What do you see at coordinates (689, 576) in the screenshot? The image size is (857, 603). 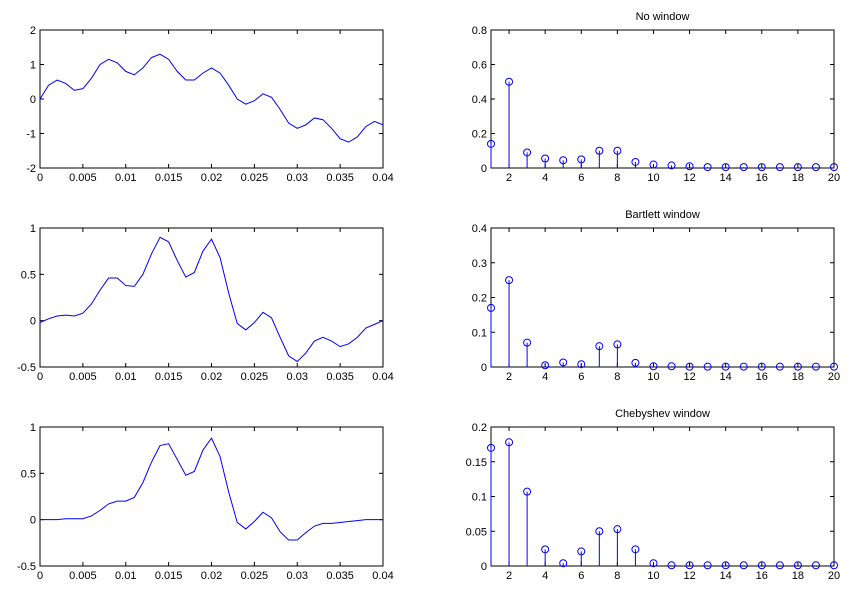 I see `x-tick-label: 12` at bounding box center [689, 576].